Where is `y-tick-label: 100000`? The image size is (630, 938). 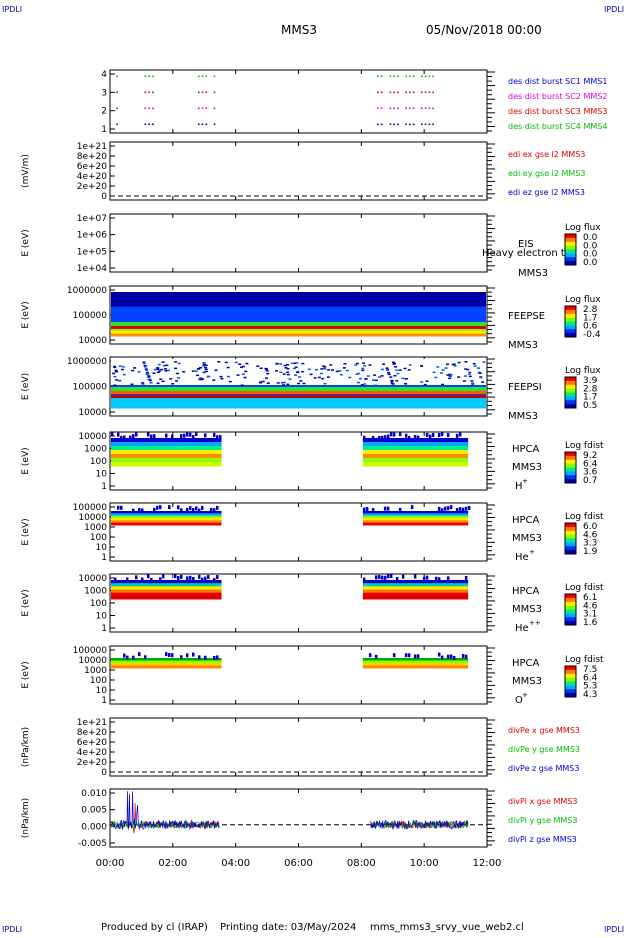 y-tick-label: 100000 is located at coordinates (90, 316).